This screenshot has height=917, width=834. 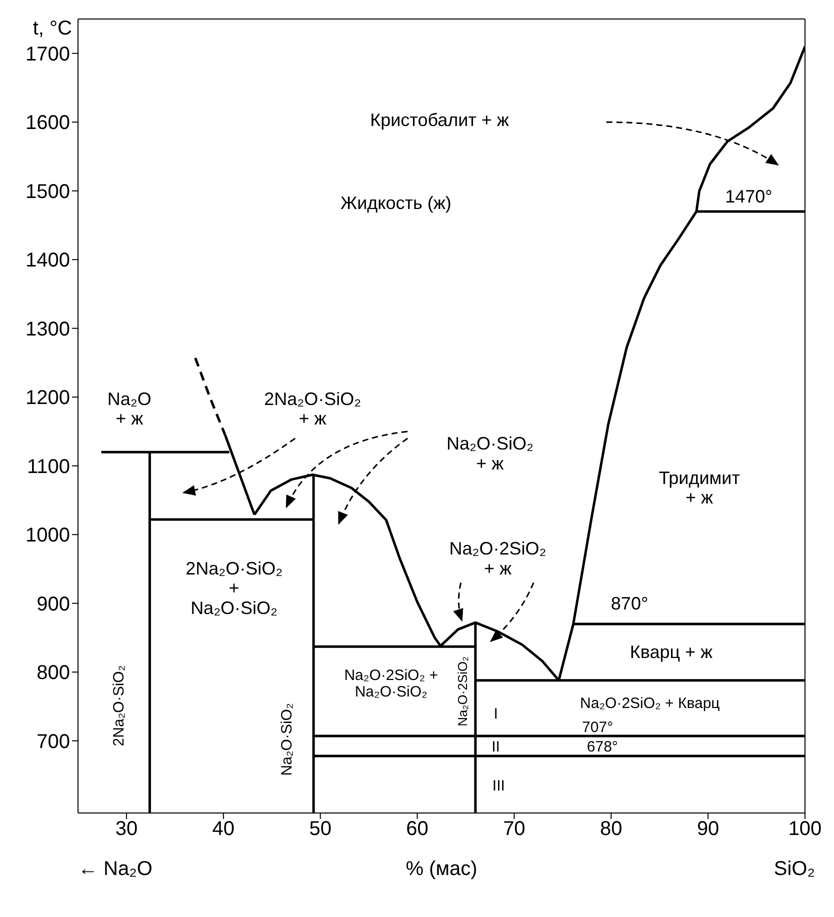 What do you see at coordinates (391, 683) in the screenshot?
I see `annotation: Na₂O·2SiO₂ + Na₂O·SiO₂` at bounding box center [391, 683].